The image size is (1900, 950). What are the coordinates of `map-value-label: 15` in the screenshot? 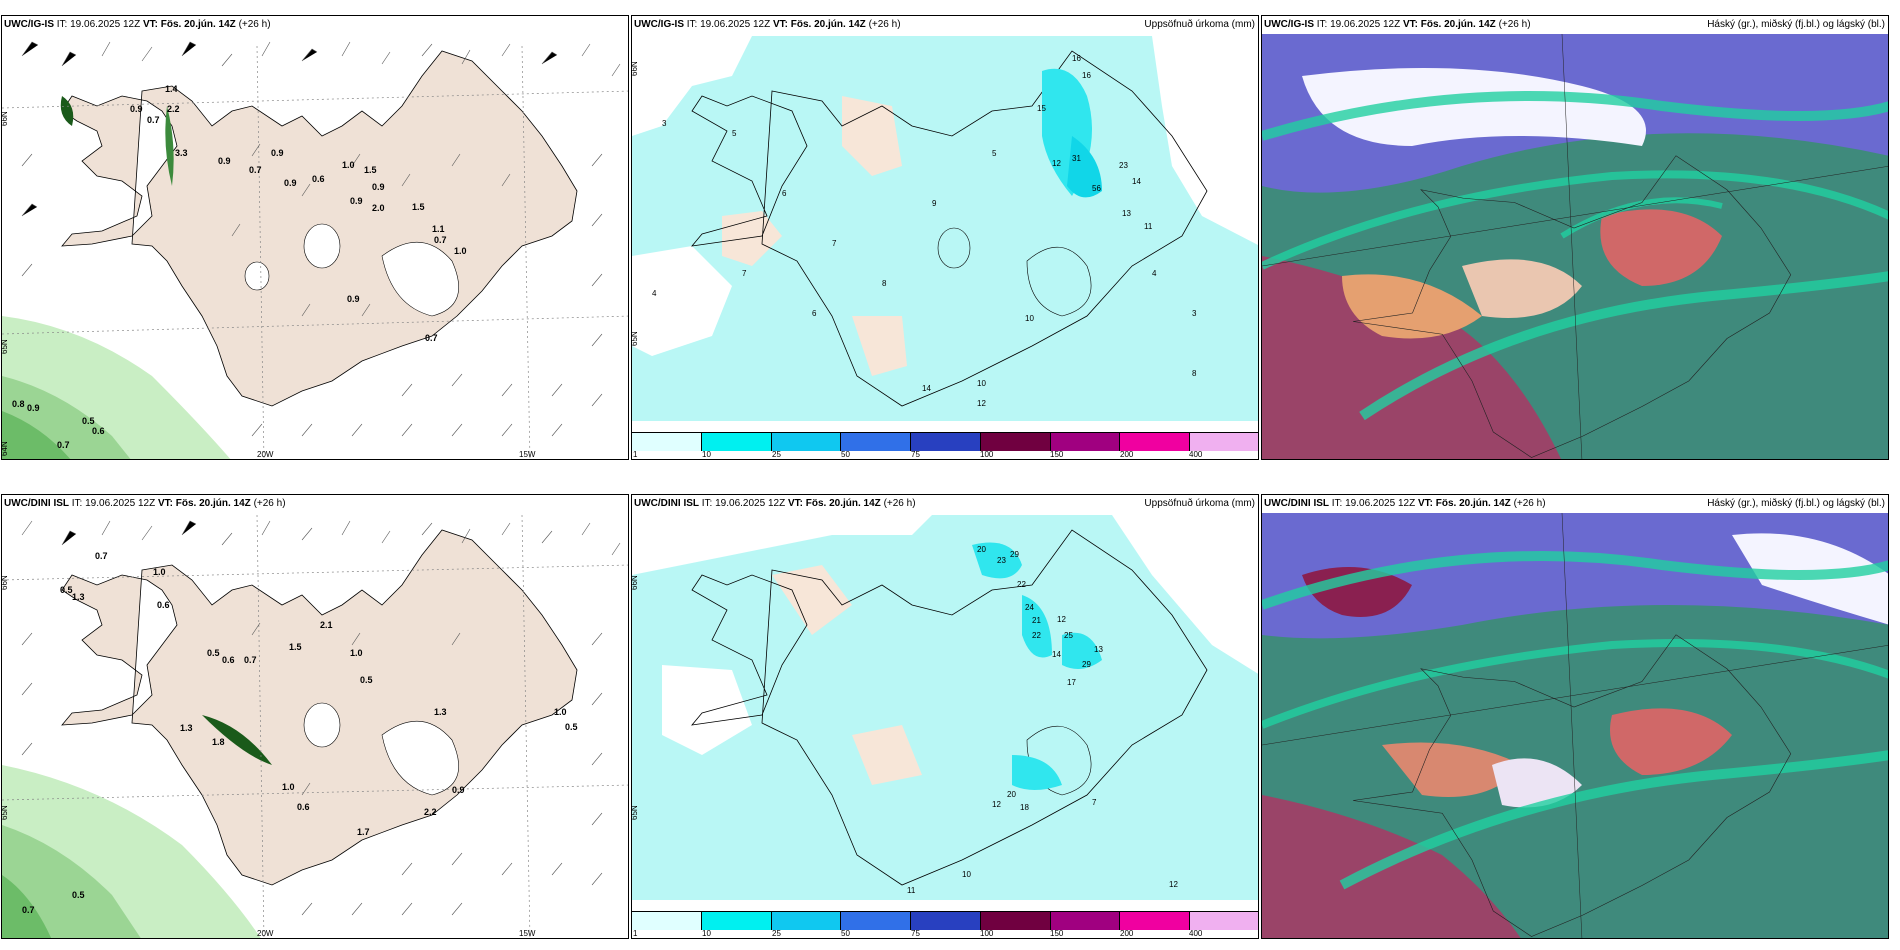 It's located at (1041, 108).